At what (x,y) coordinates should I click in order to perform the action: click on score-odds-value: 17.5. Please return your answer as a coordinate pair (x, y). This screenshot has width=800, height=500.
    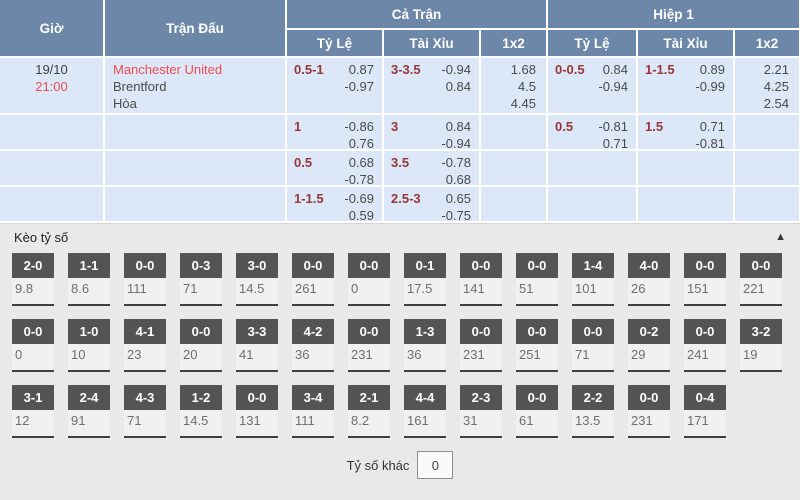
    Looking at the image, I should click on (425, 292).